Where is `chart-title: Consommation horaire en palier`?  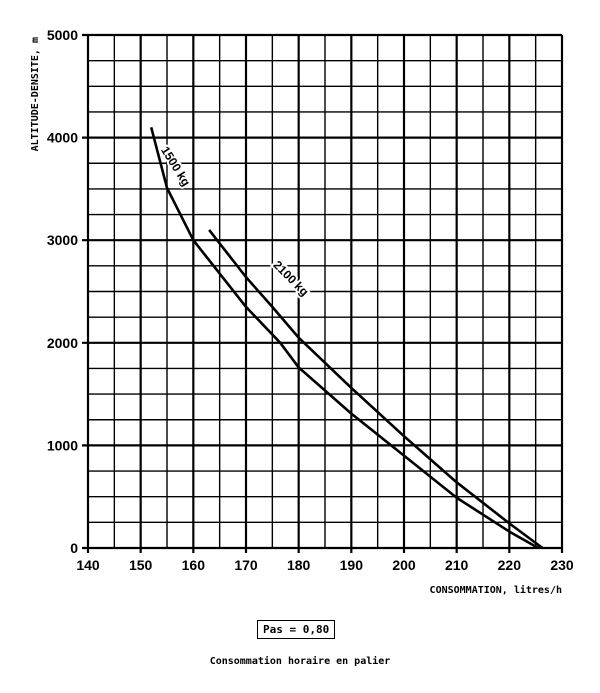
chart-title: Consommation horaire en palier is located at coordinates (300, 661).